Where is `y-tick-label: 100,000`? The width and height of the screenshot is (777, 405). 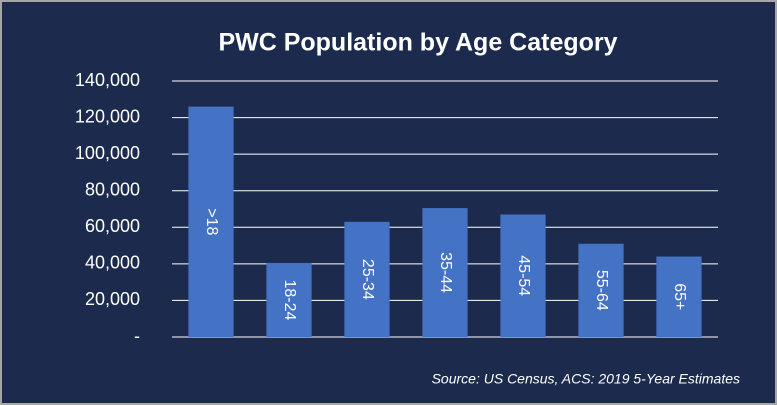 y-tick-label: 100,000 is located at coordinates (107, 153).